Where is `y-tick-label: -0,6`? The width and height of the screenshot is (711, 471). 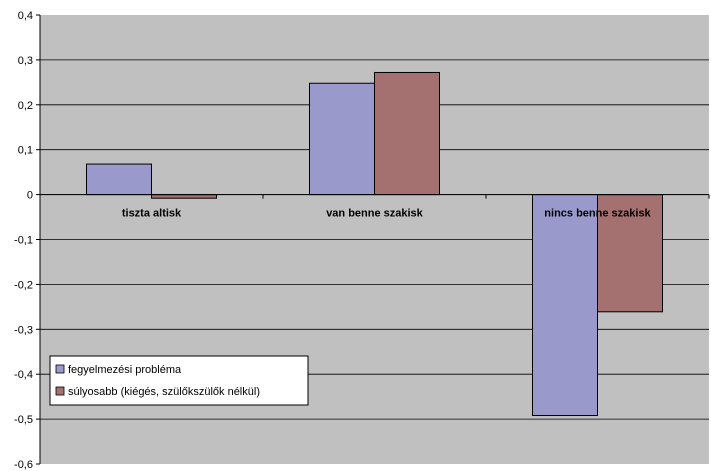 y-tick-label: -0,6 is located at coordinates (23, 465).